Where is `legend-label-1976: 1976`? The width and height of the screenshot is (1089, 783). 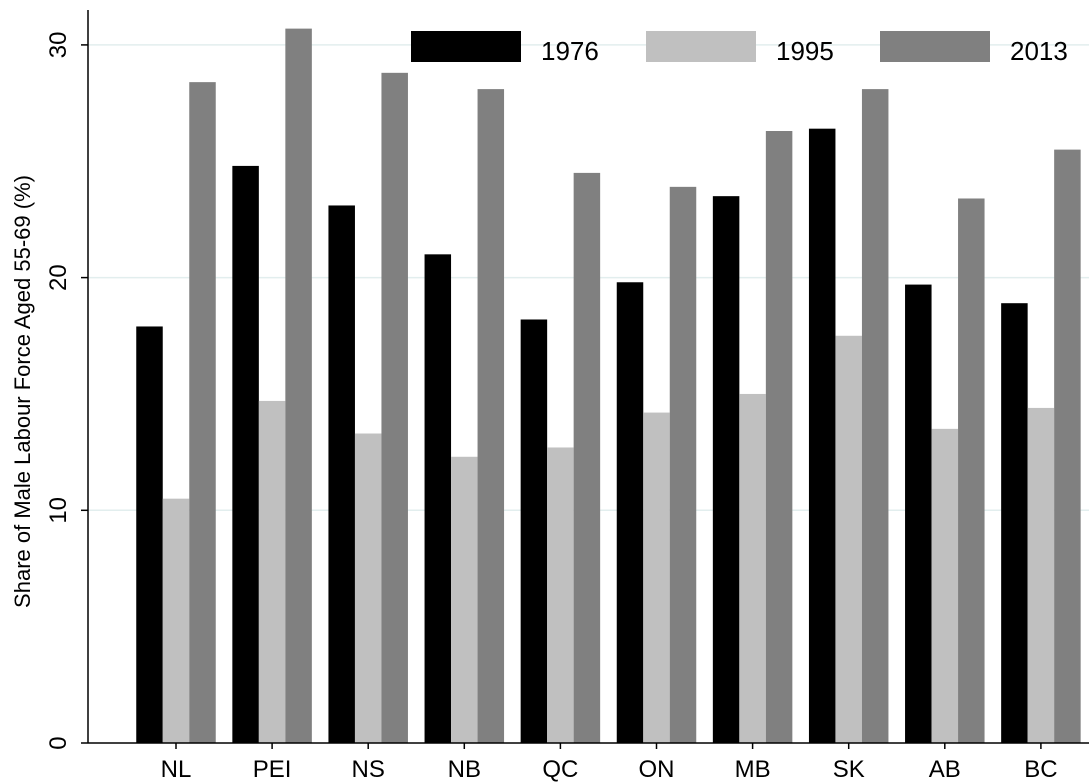 legend-label-1976: 1976 is located at coordinates (570, 51).